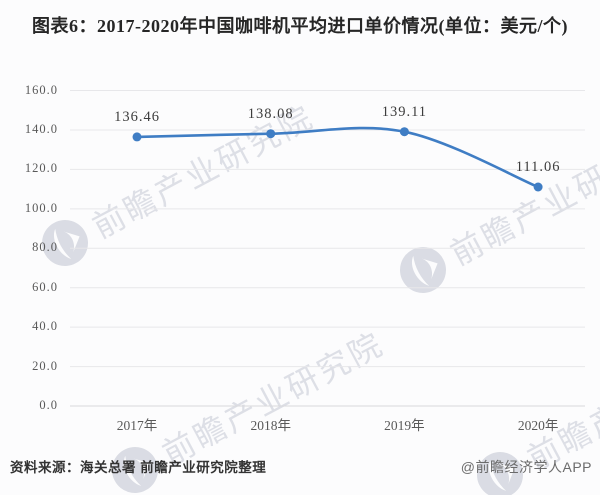 This screenshot has height=495, width=600. I want to click on y-axis-tick-label: 120.0, so click(41, 168).